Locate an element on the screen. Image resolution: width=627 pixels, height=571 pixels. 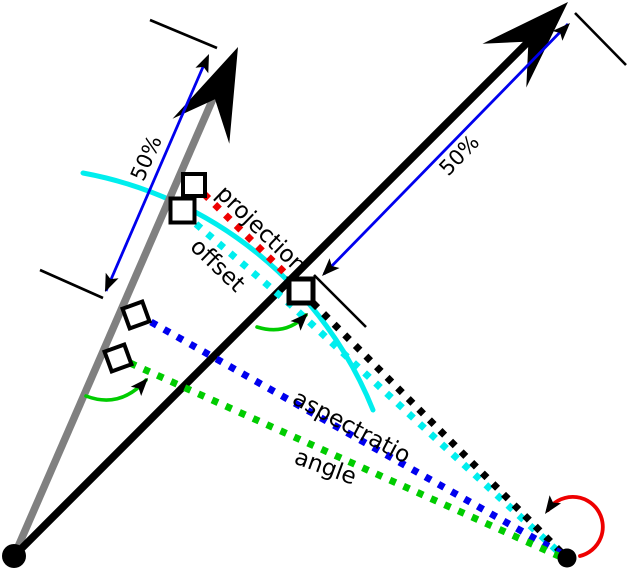
measure-left-label: 50% is located at coordinates (146, 158).